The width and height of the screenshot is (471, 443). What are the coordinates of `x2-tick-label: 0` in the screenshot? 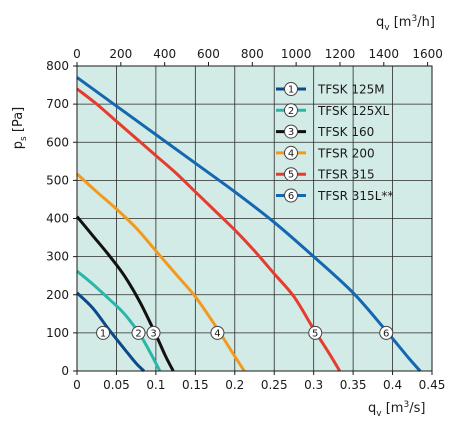 It's located at (77, 54).